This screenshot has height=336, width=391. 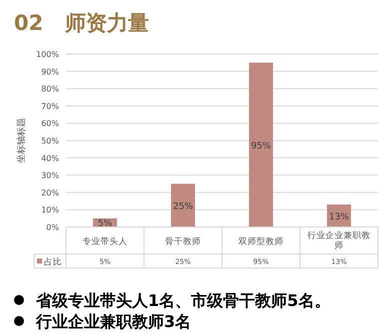 What do you see at coordinates (183, 241) in the screenshot?
I see `x-tick-label: 骨干教师` at bounding box center [183, 241].